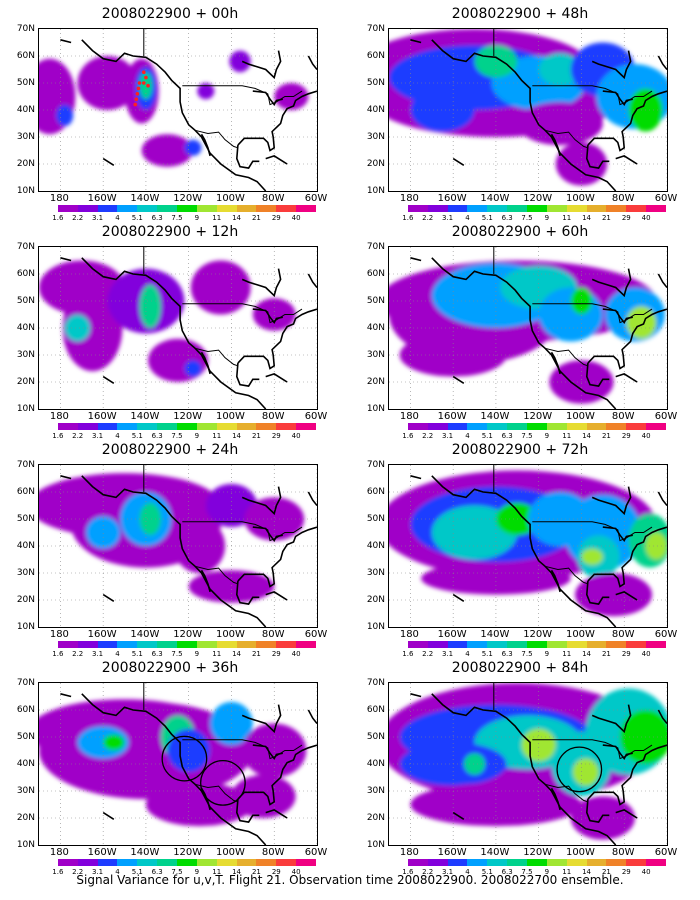 This screenshot has width=700, height=900. What do you see at coordinates (178, 546) in the screenshot?
I see `variance-map-svg` at bounding box center [178, 546].